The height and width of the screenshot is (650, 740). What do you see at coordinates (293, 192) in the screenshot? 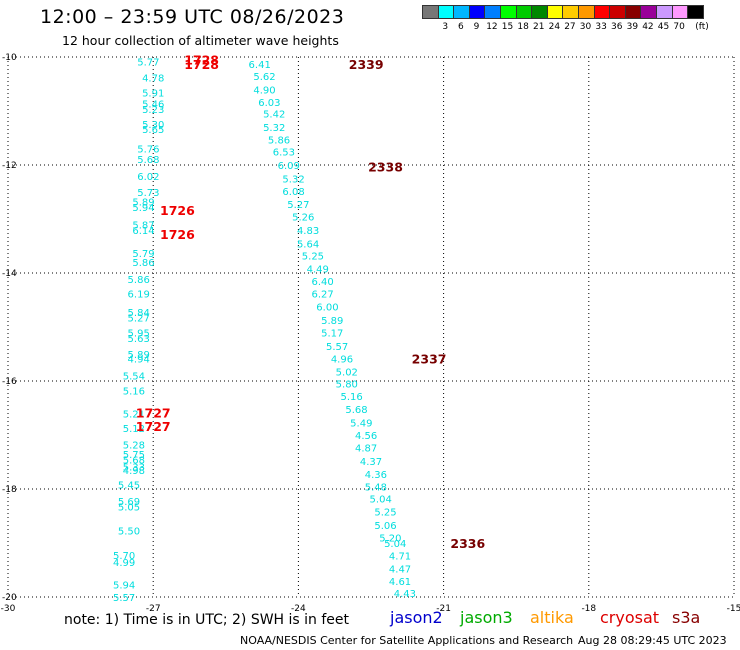
I see `swh-value: 6.08` at bounding box center [293, 192].